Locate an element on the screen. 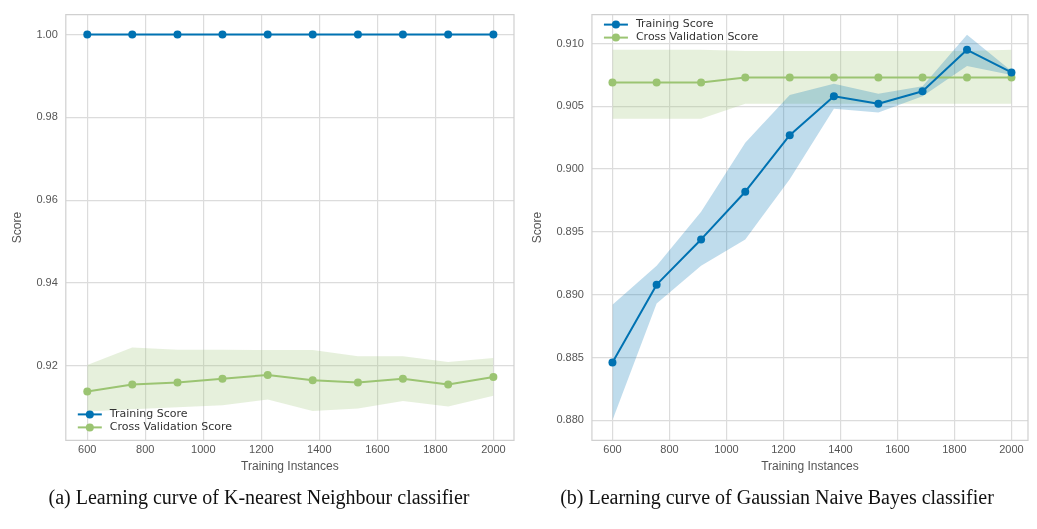 This screenshot has width=1037, height=529. y-tick-label: 0.92 is located at coordinates (47, 364).